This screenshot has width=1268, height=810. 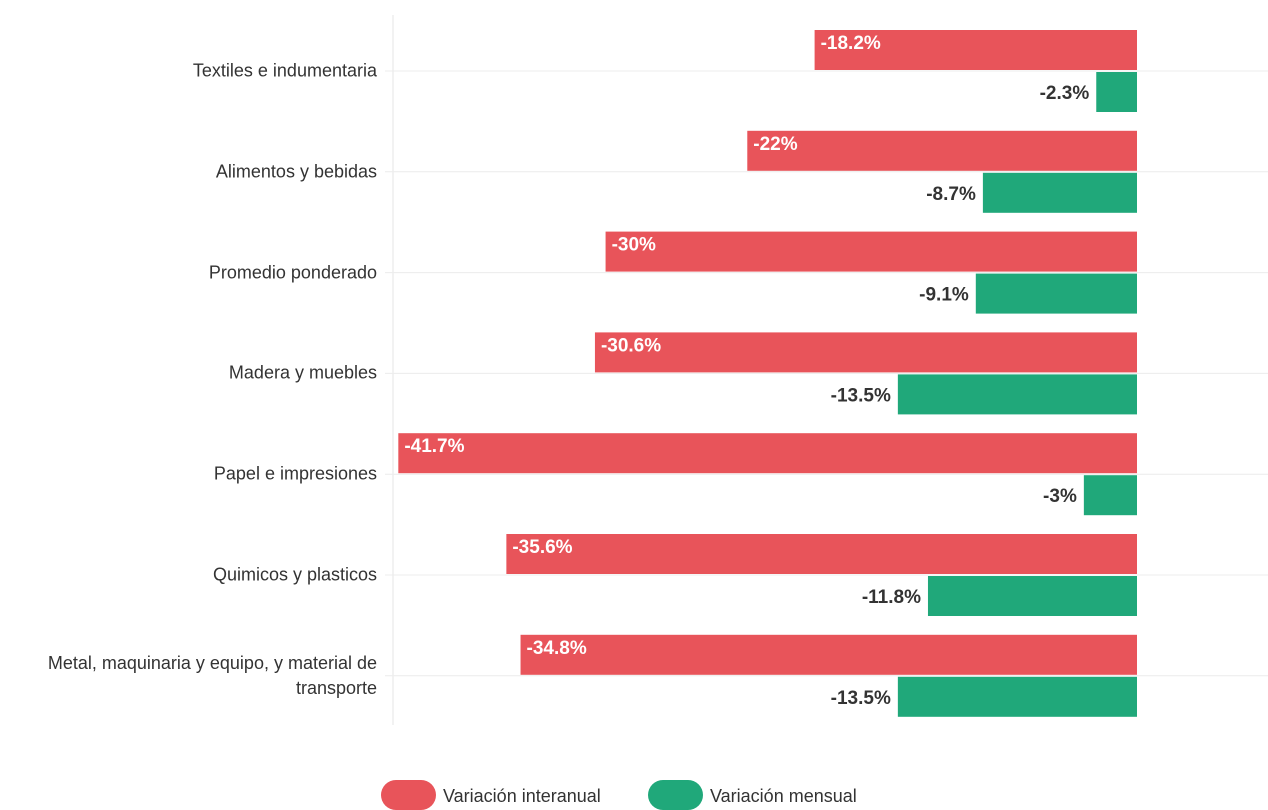 I want to click on value-label: -35.6%, so click(x=542, y=547).